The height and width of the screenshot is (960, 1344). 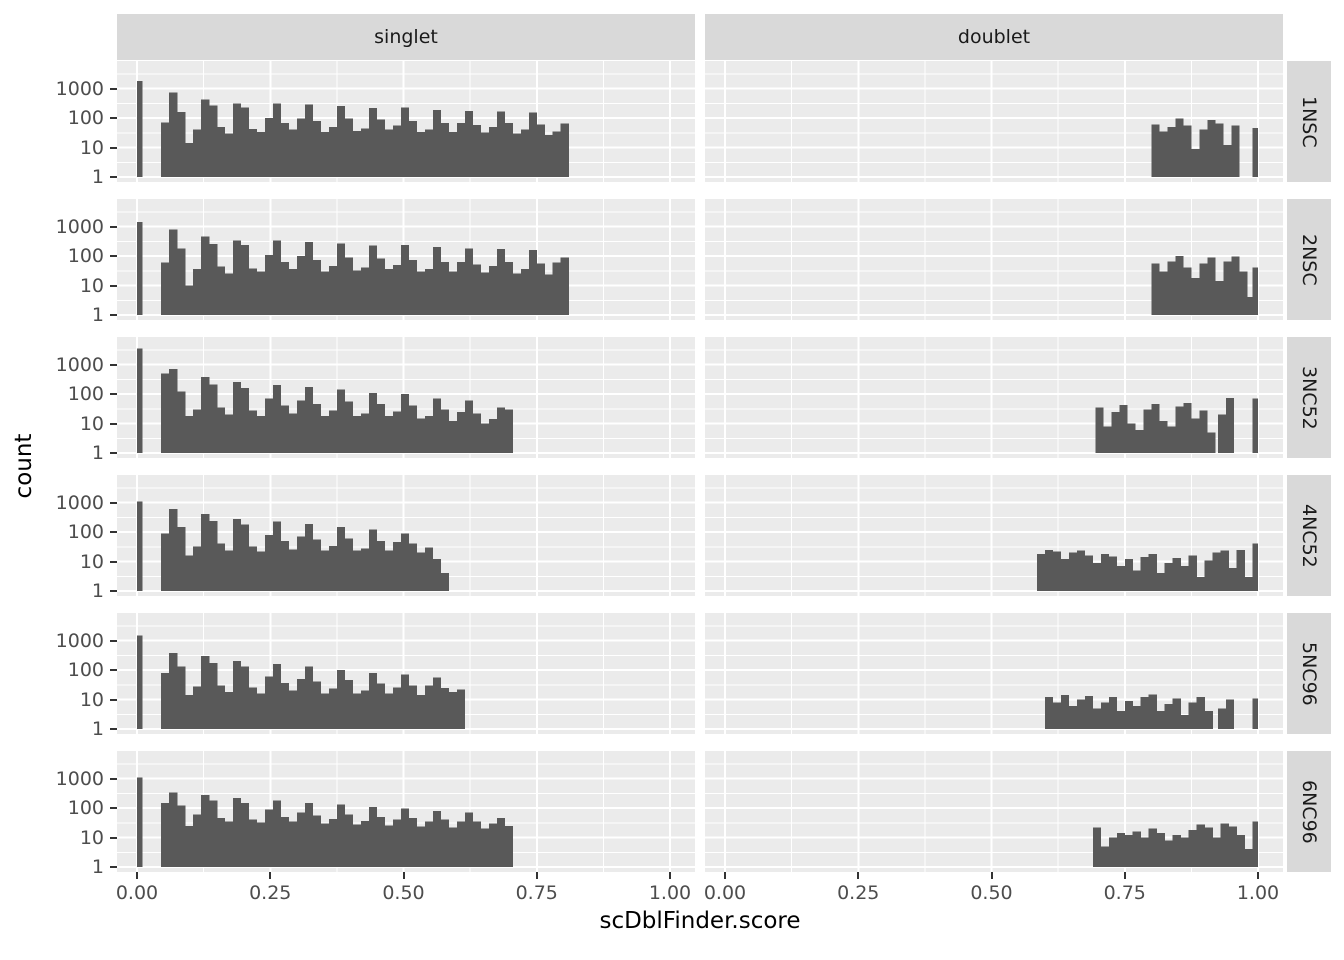 I want to click on panel-1nsc-singlet, so click(x=406, y=121).